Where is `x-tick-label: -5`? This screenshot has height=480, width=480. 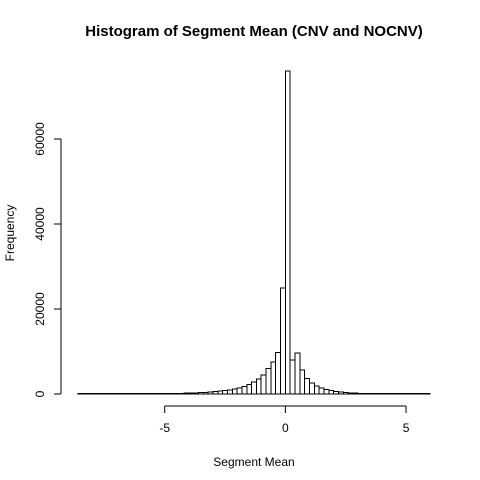
x-tick-label: -5 is located at coordinates (164, 428).